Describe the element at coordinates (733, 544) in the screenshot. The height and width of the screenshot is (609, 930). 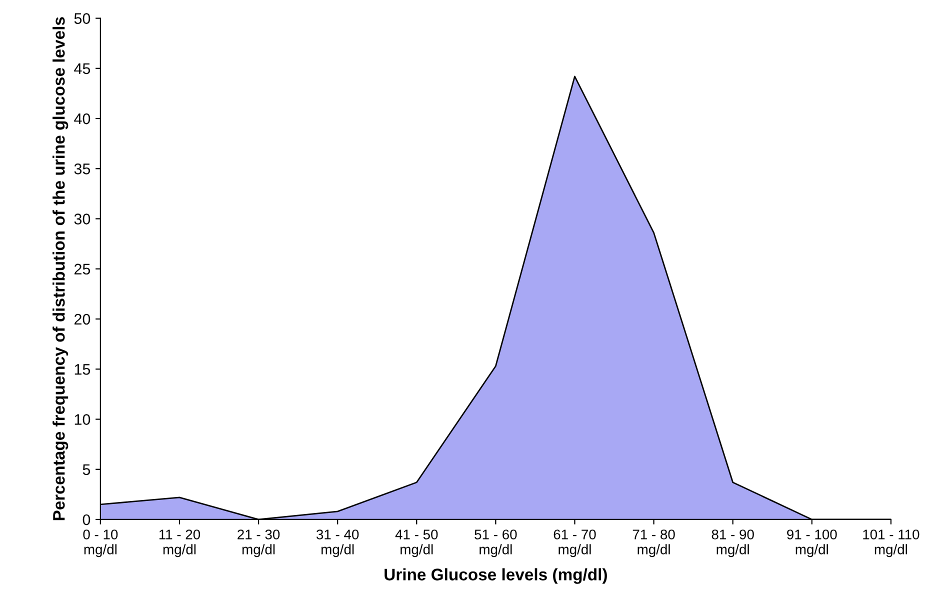
I see `x-tick-label: 81 - 90 mg/dl` at that location.